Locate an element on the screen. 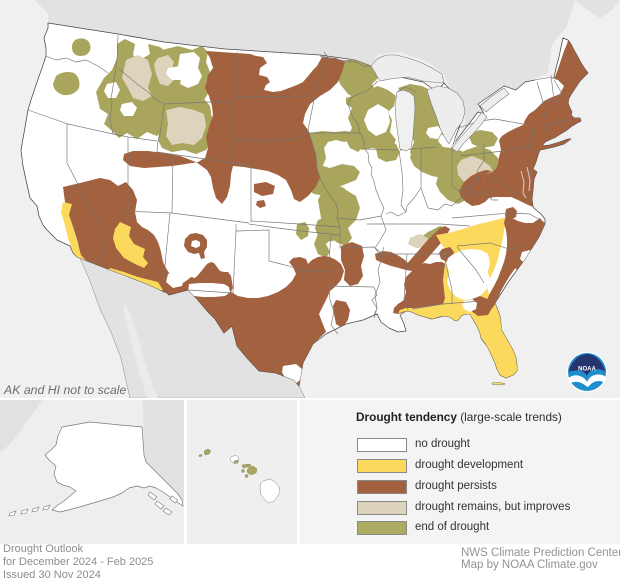 Image resolution: width=620 pixels, height=585 pixels. svg-text: NOAA is located at coordinates (587, 370).